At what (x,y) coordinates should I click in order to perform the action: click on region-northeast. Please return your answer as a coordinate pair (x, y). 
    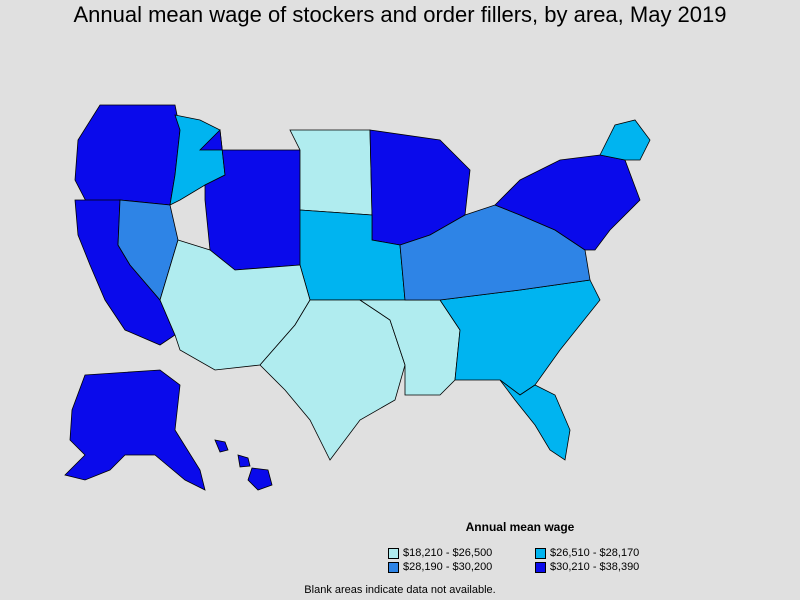
    Looking at the image, I should click on (567, 202).